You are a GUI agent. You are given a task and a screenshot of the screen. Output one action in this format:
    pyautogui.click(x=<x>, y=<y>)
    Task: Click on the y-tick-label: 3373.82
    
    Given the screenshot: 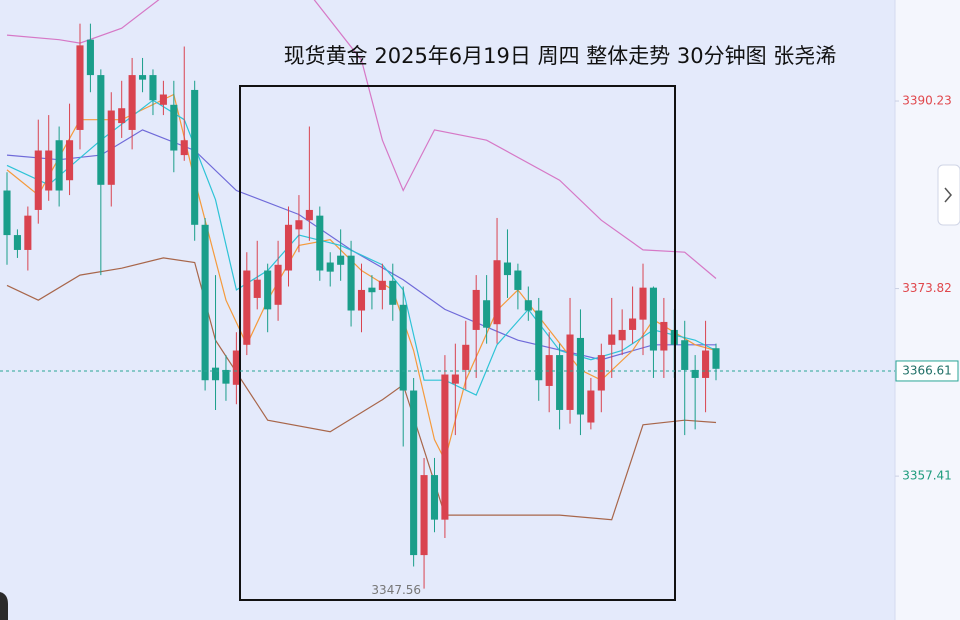 What is the action you would take?
    pyautogui.click(x=927, y=288)
    